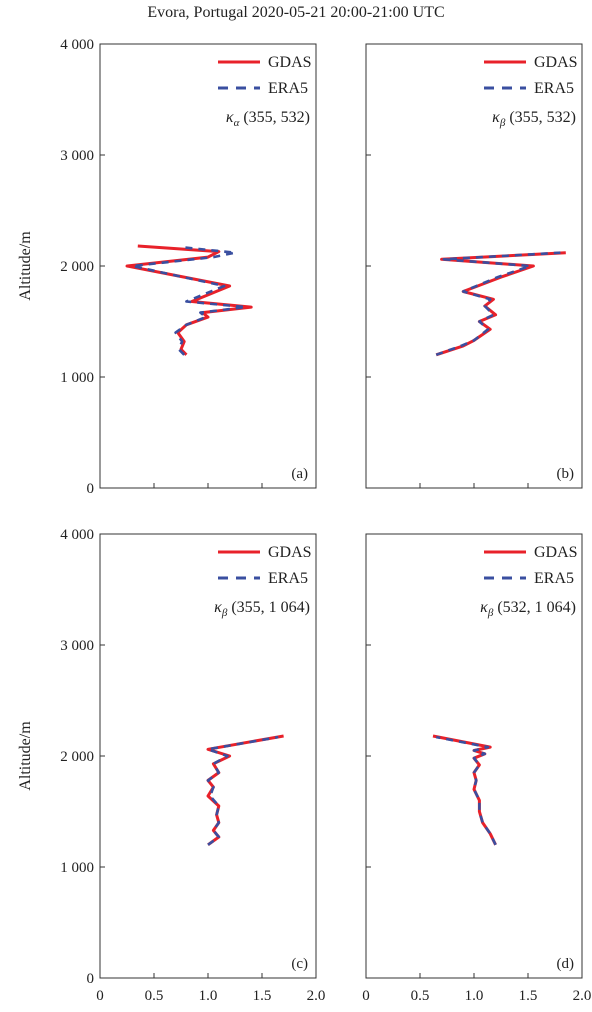  Describe the element at coordinates (566, 474) in the screenshot. I see `panel-label: (b)` at that location.